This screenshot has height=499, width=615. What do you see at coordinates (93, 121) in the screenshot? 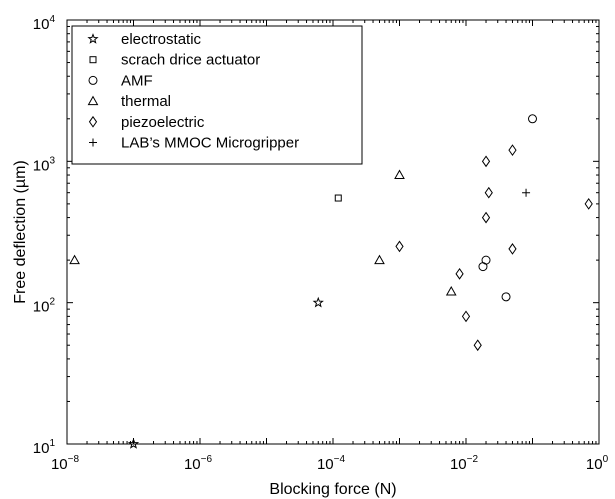
I see `legend-marker-piezoelectric` at bounding box center [93, 121].